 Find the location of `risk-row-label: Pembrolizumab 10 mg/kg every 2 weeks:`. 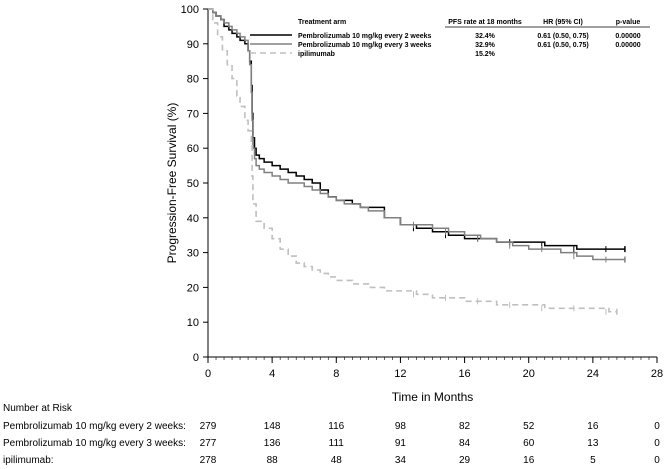

risk-row-label: Pembrolizumab 10 mg/kg every 2 weeks: is located at coordinates (94, 426).